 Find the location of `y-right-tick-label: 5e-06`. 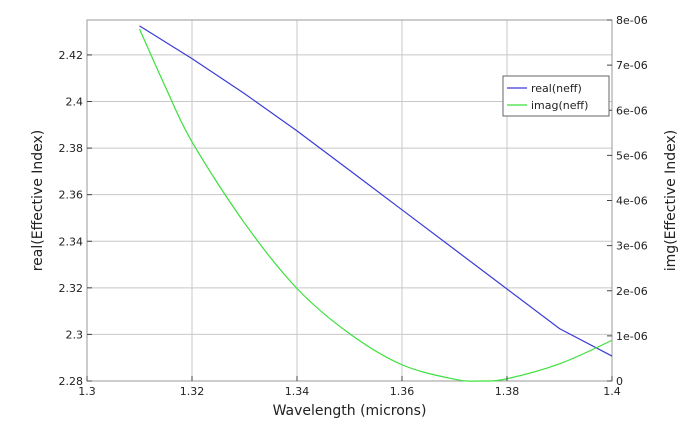

y-right-tick-label: 5e-06 is located at coordinates (632, 155).